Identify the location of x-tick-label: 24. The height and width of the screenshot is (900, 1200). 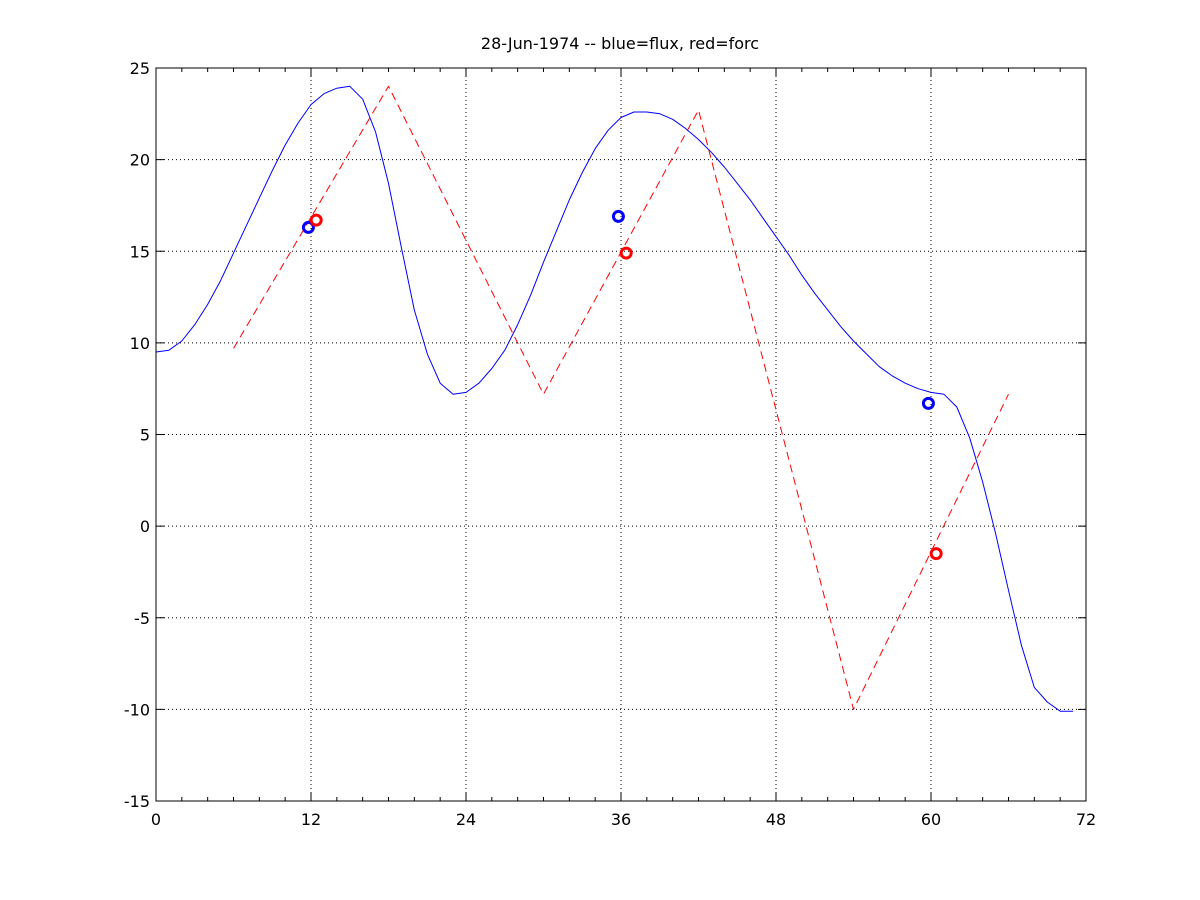
(466, 819).